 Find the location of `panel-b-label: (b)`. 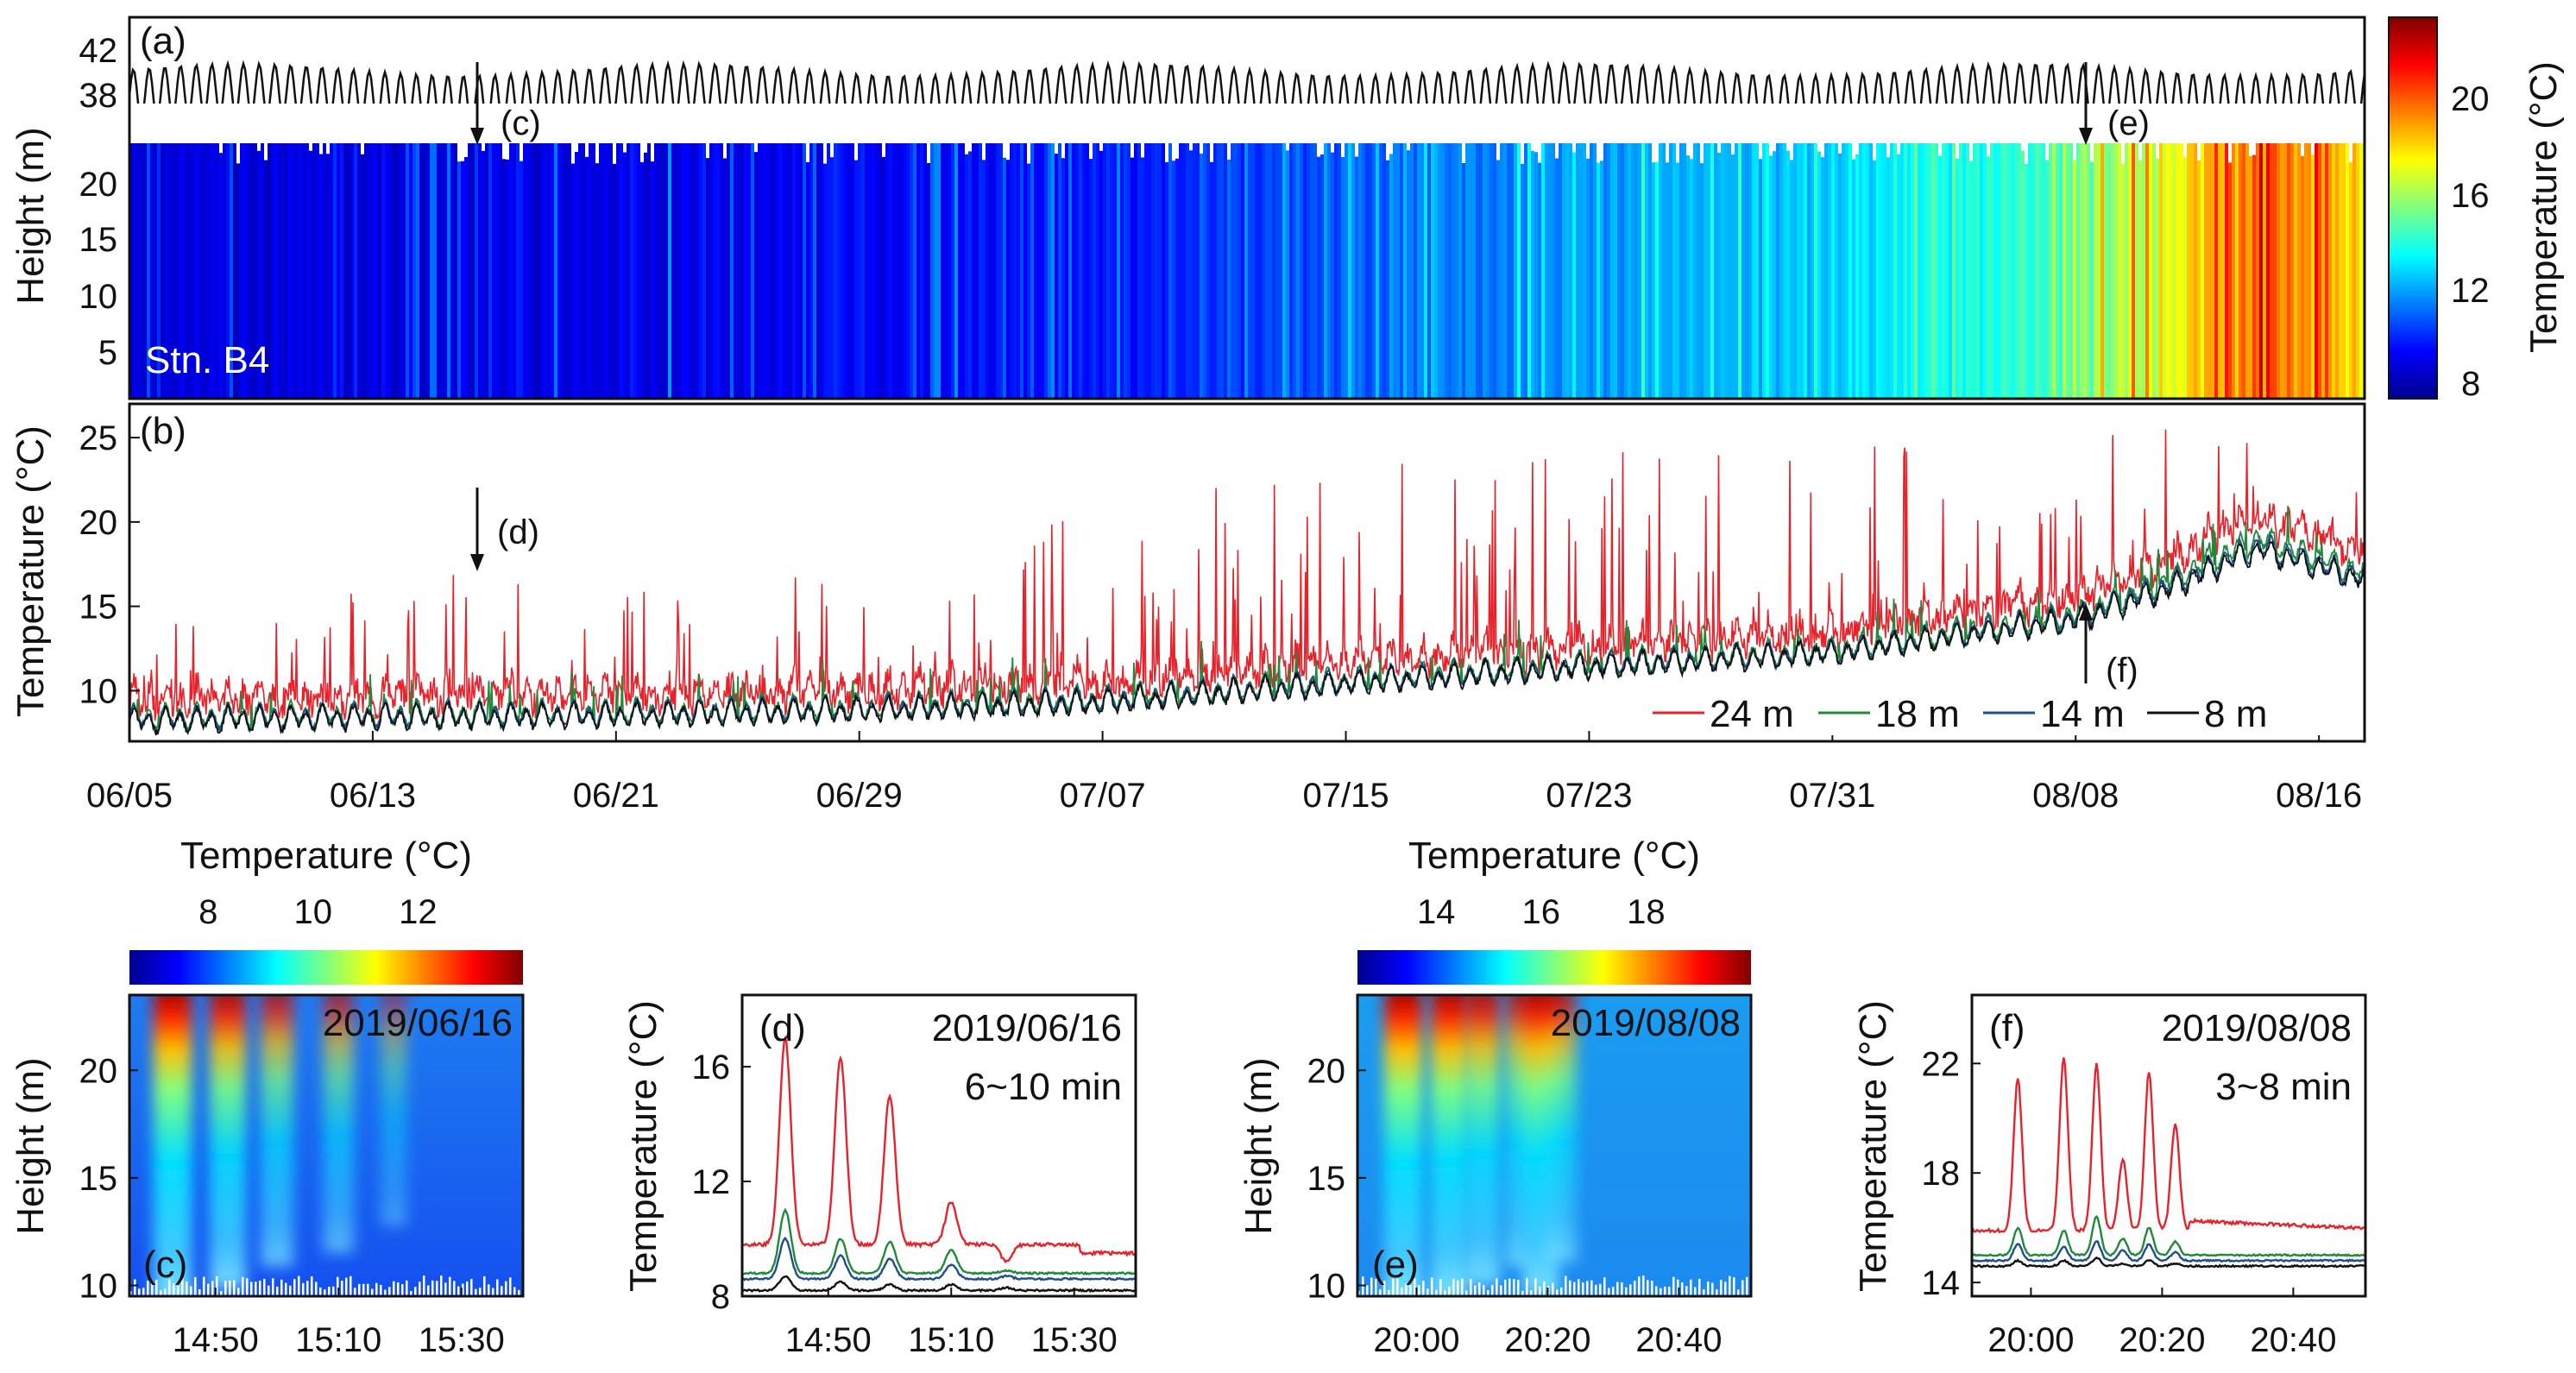

panel-b-label: (b) is located at coordinates (163, 431).